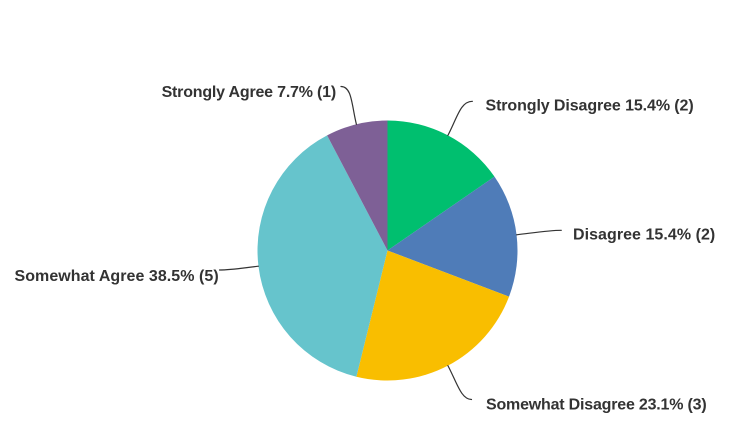 This screenshot has height=431, width=752. Describe the element at coordinates (644, 235) in the screenshot. I see `svg-text: Disagree 15.4% (2)` at that location.